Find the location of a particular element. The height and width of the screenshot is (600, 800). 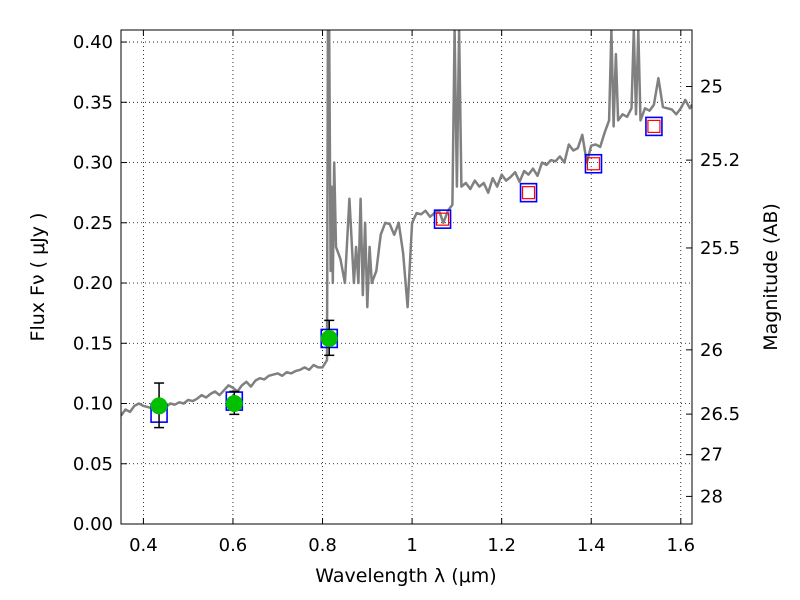

y2-tick-label: 27 is located at coordinates (711, 455).